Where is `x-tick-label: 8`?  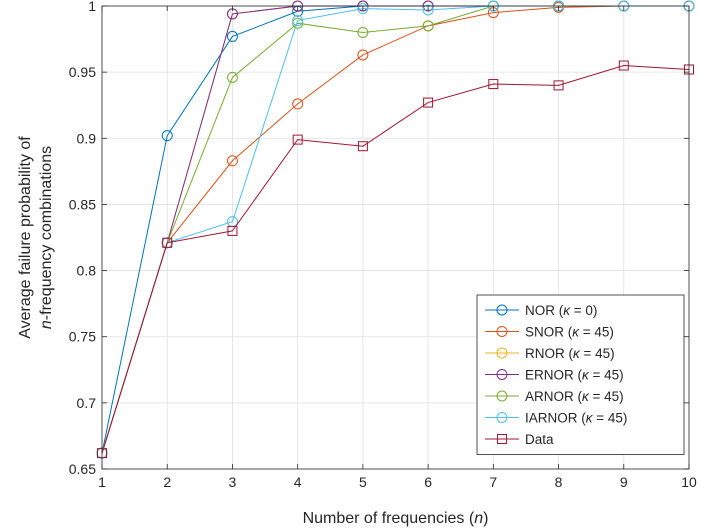
x-tick-label: 8 is located at coordinates (559, 482).